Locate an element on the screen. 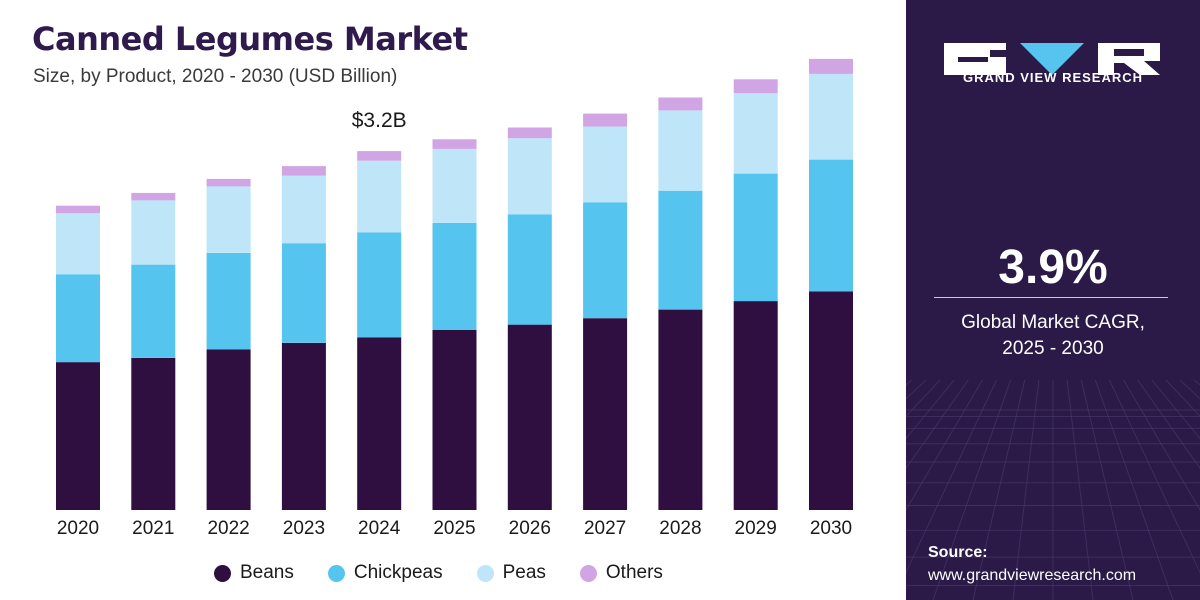  legend-swatch-others is located at coordinates (588, 573).